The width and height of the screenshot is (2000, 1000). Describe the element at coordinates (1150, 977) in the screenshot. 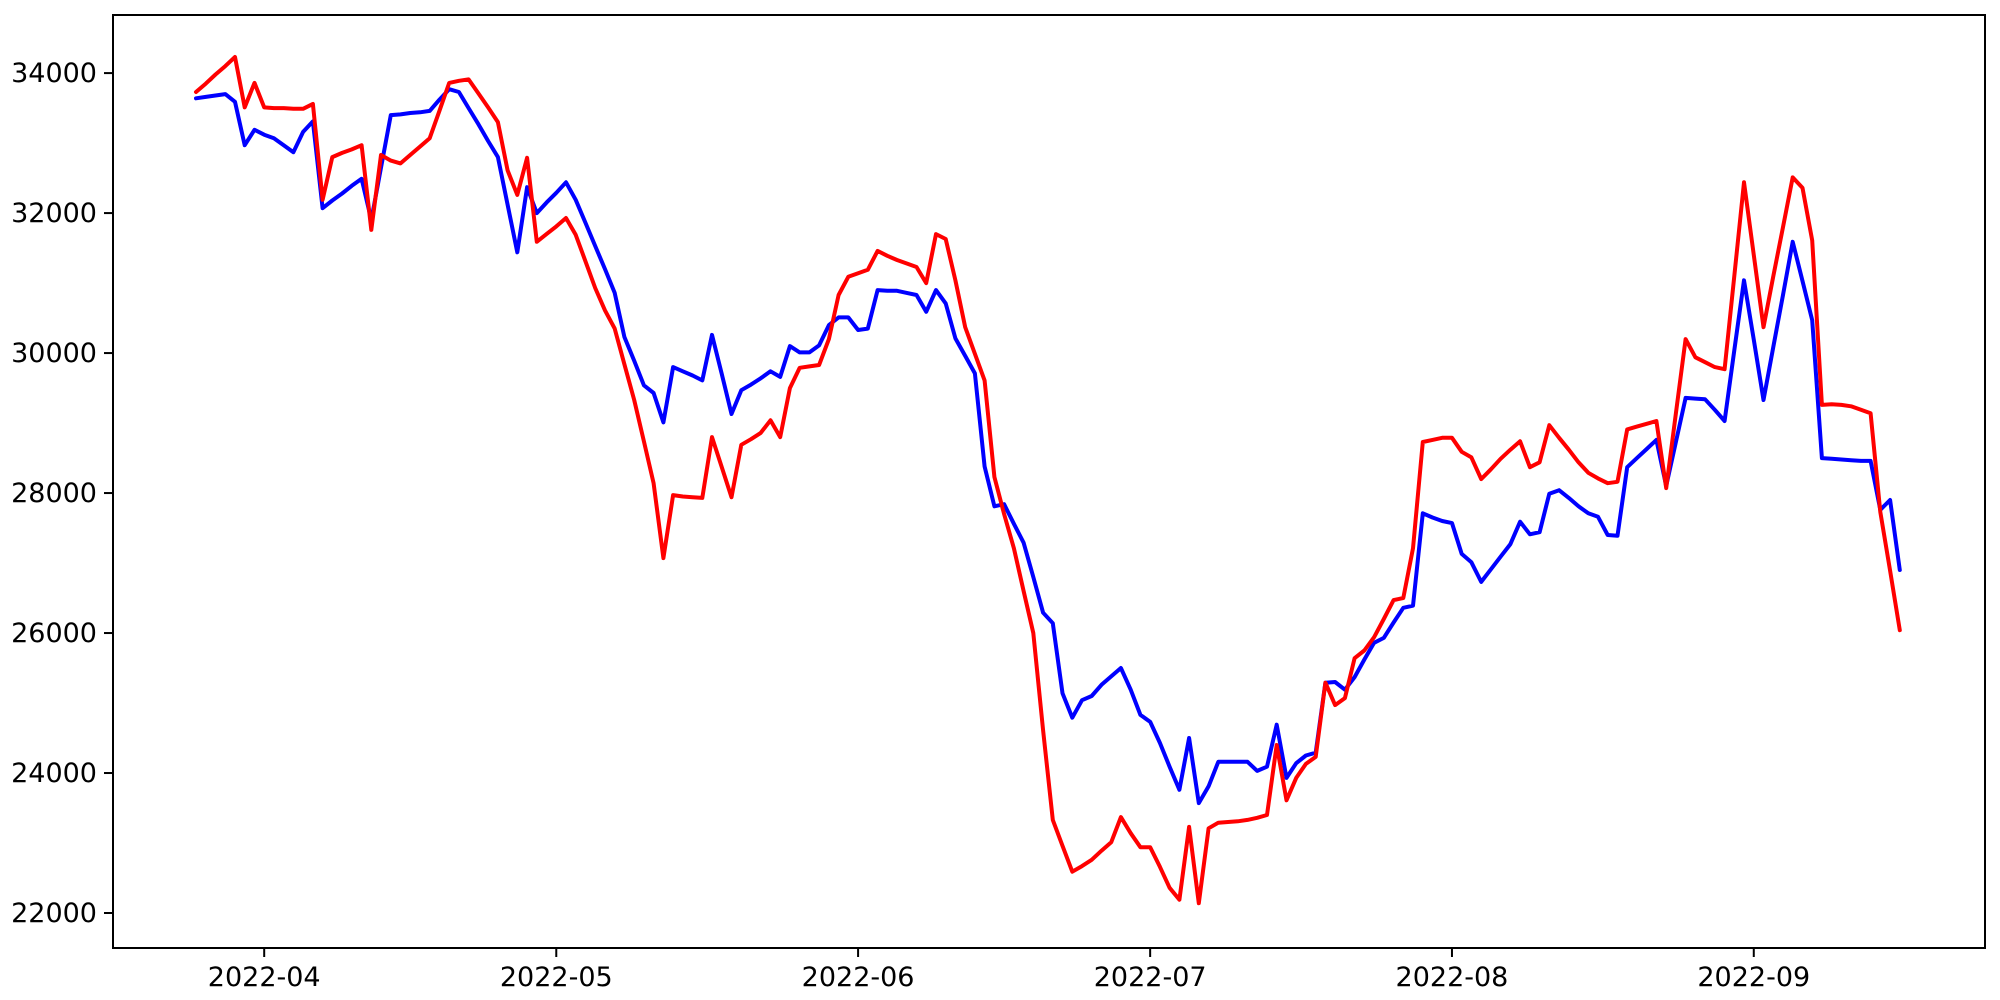

I see `x-tick-label: 2022-07` at that location.